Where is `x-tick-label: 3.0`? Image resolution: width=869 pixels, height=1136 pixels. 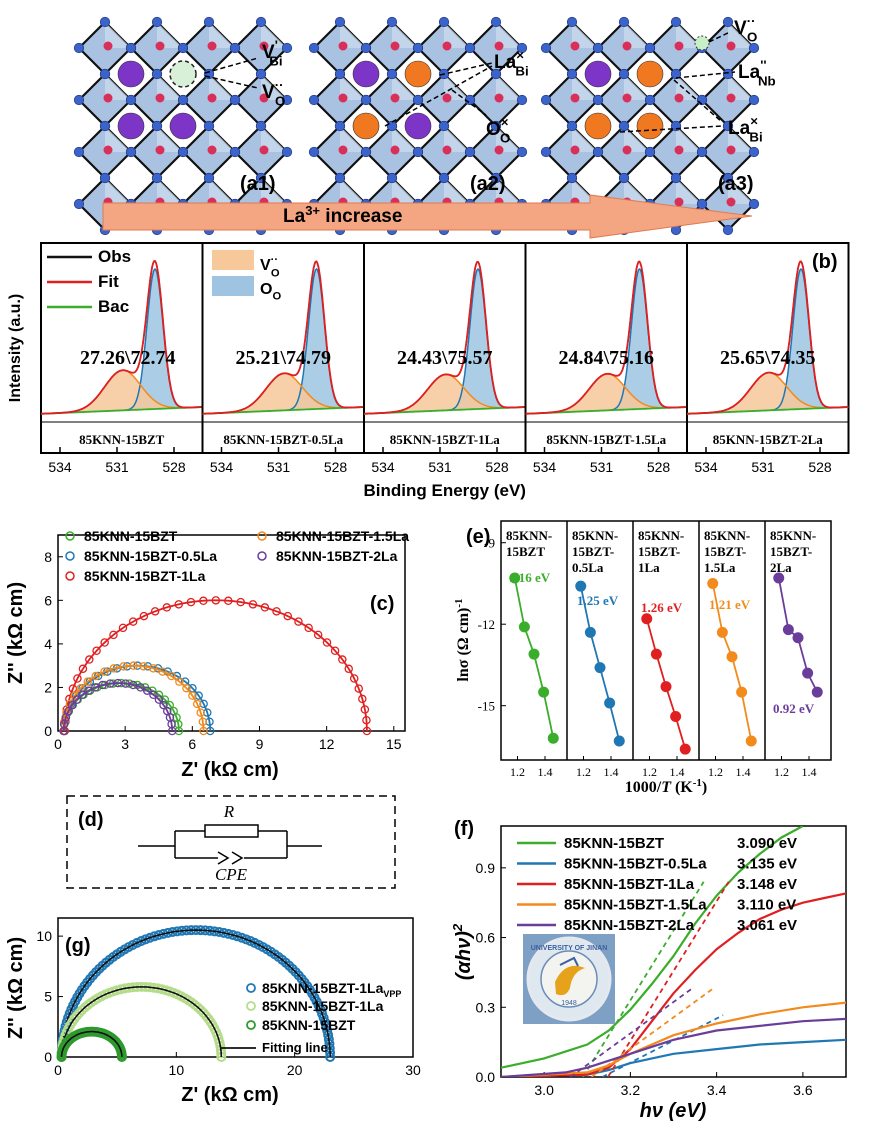 x-tick-label: 3.0 is located at coordinates (544, 1090).